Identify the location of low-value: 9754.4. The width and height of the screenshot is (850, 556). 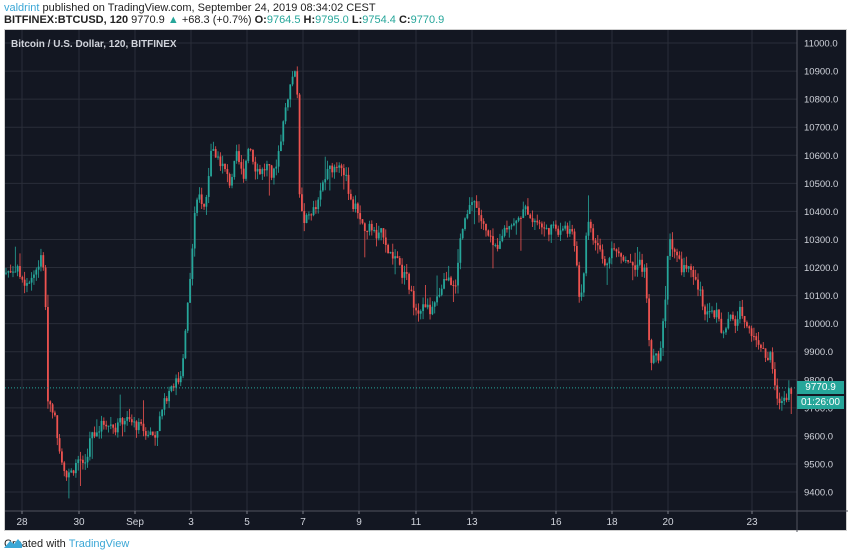
(379, 20).